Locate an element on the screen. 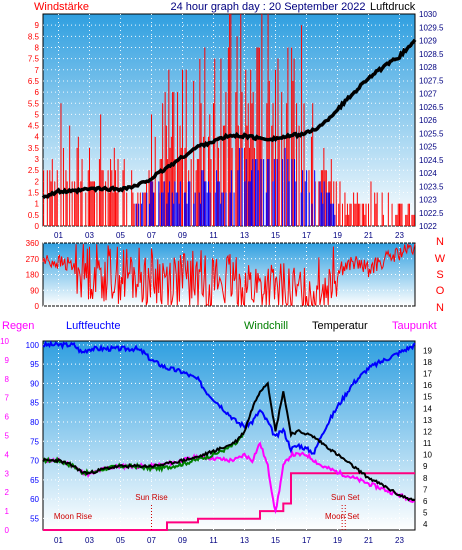  pressure-tick-label: 1023.5 is located at coordinates (431, 186).